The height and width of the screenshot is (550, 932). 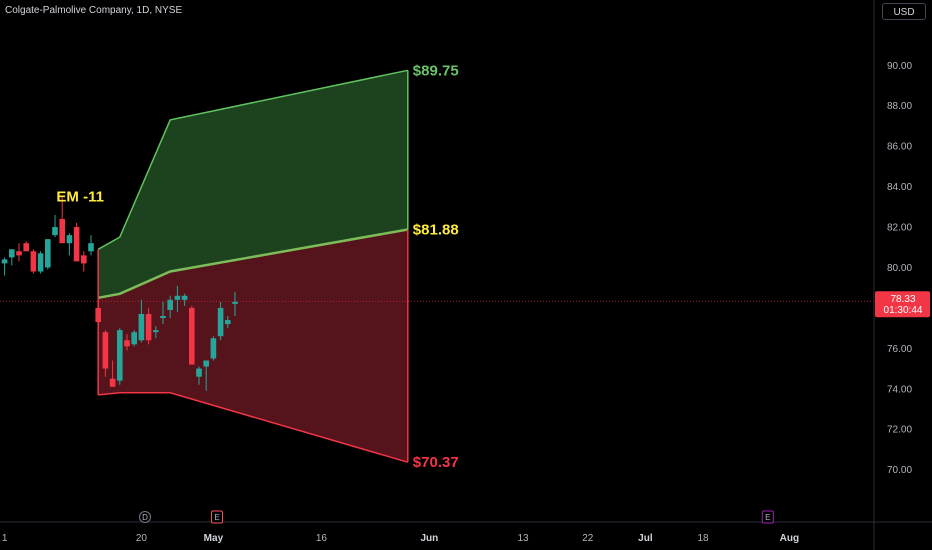 What do you see at coordinates (94, 10) in the screenshot?
I see `chart-title: Colgate-Palmolive Company, 1D, NYSE` at bounding box center [94, 10].